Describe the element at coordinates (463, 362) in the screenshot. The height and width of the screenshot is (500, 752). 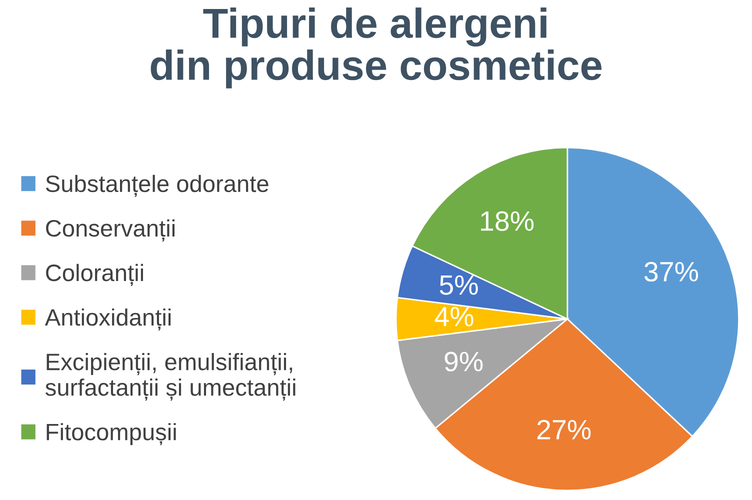
I see `data-label: 9%` at that location.